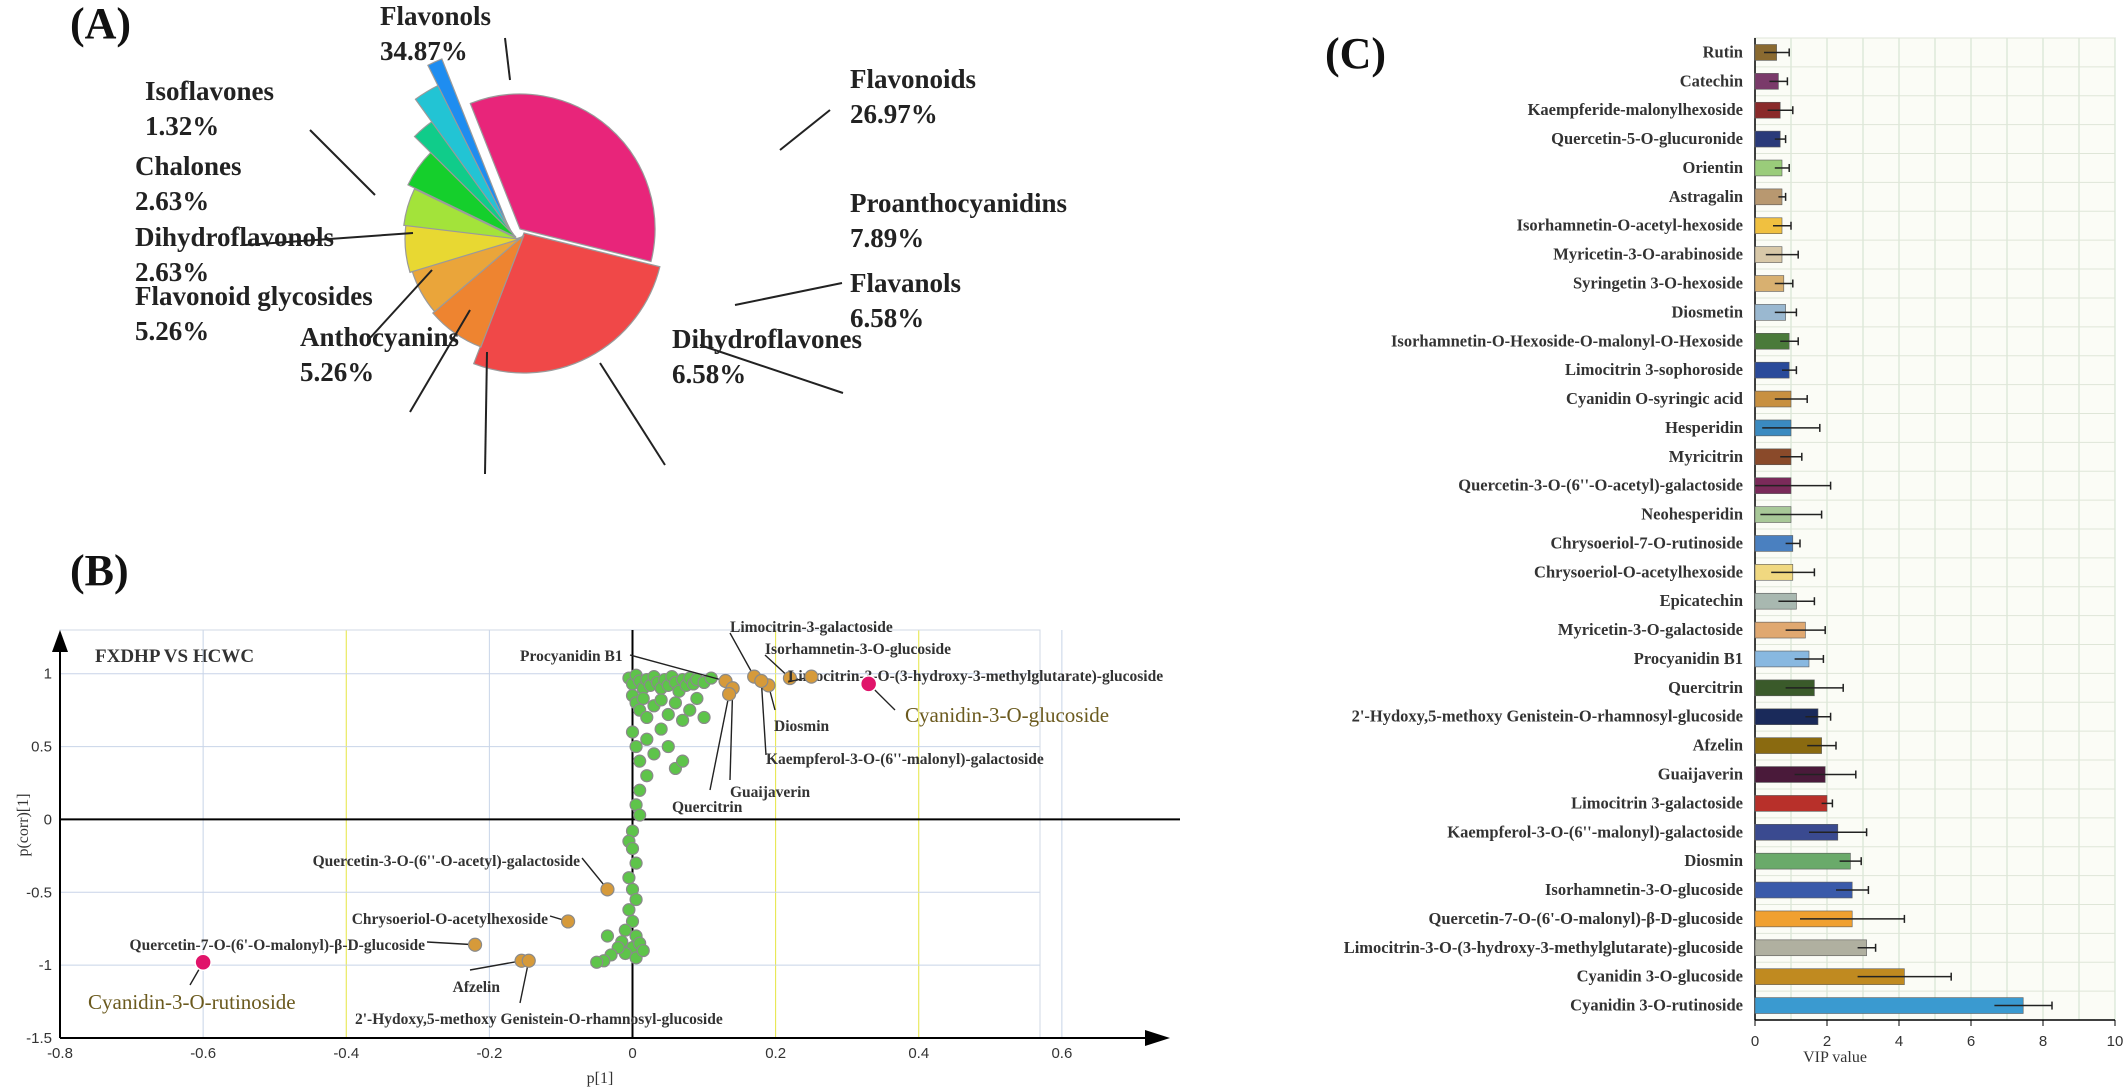 This screenshot has width=2128, height=1088. What do you see at coordinates (172, 331) in the screenshot?
I see `pie-pct-flavonoid-glycosides: 5.26%` at bounding box center [172, 331].